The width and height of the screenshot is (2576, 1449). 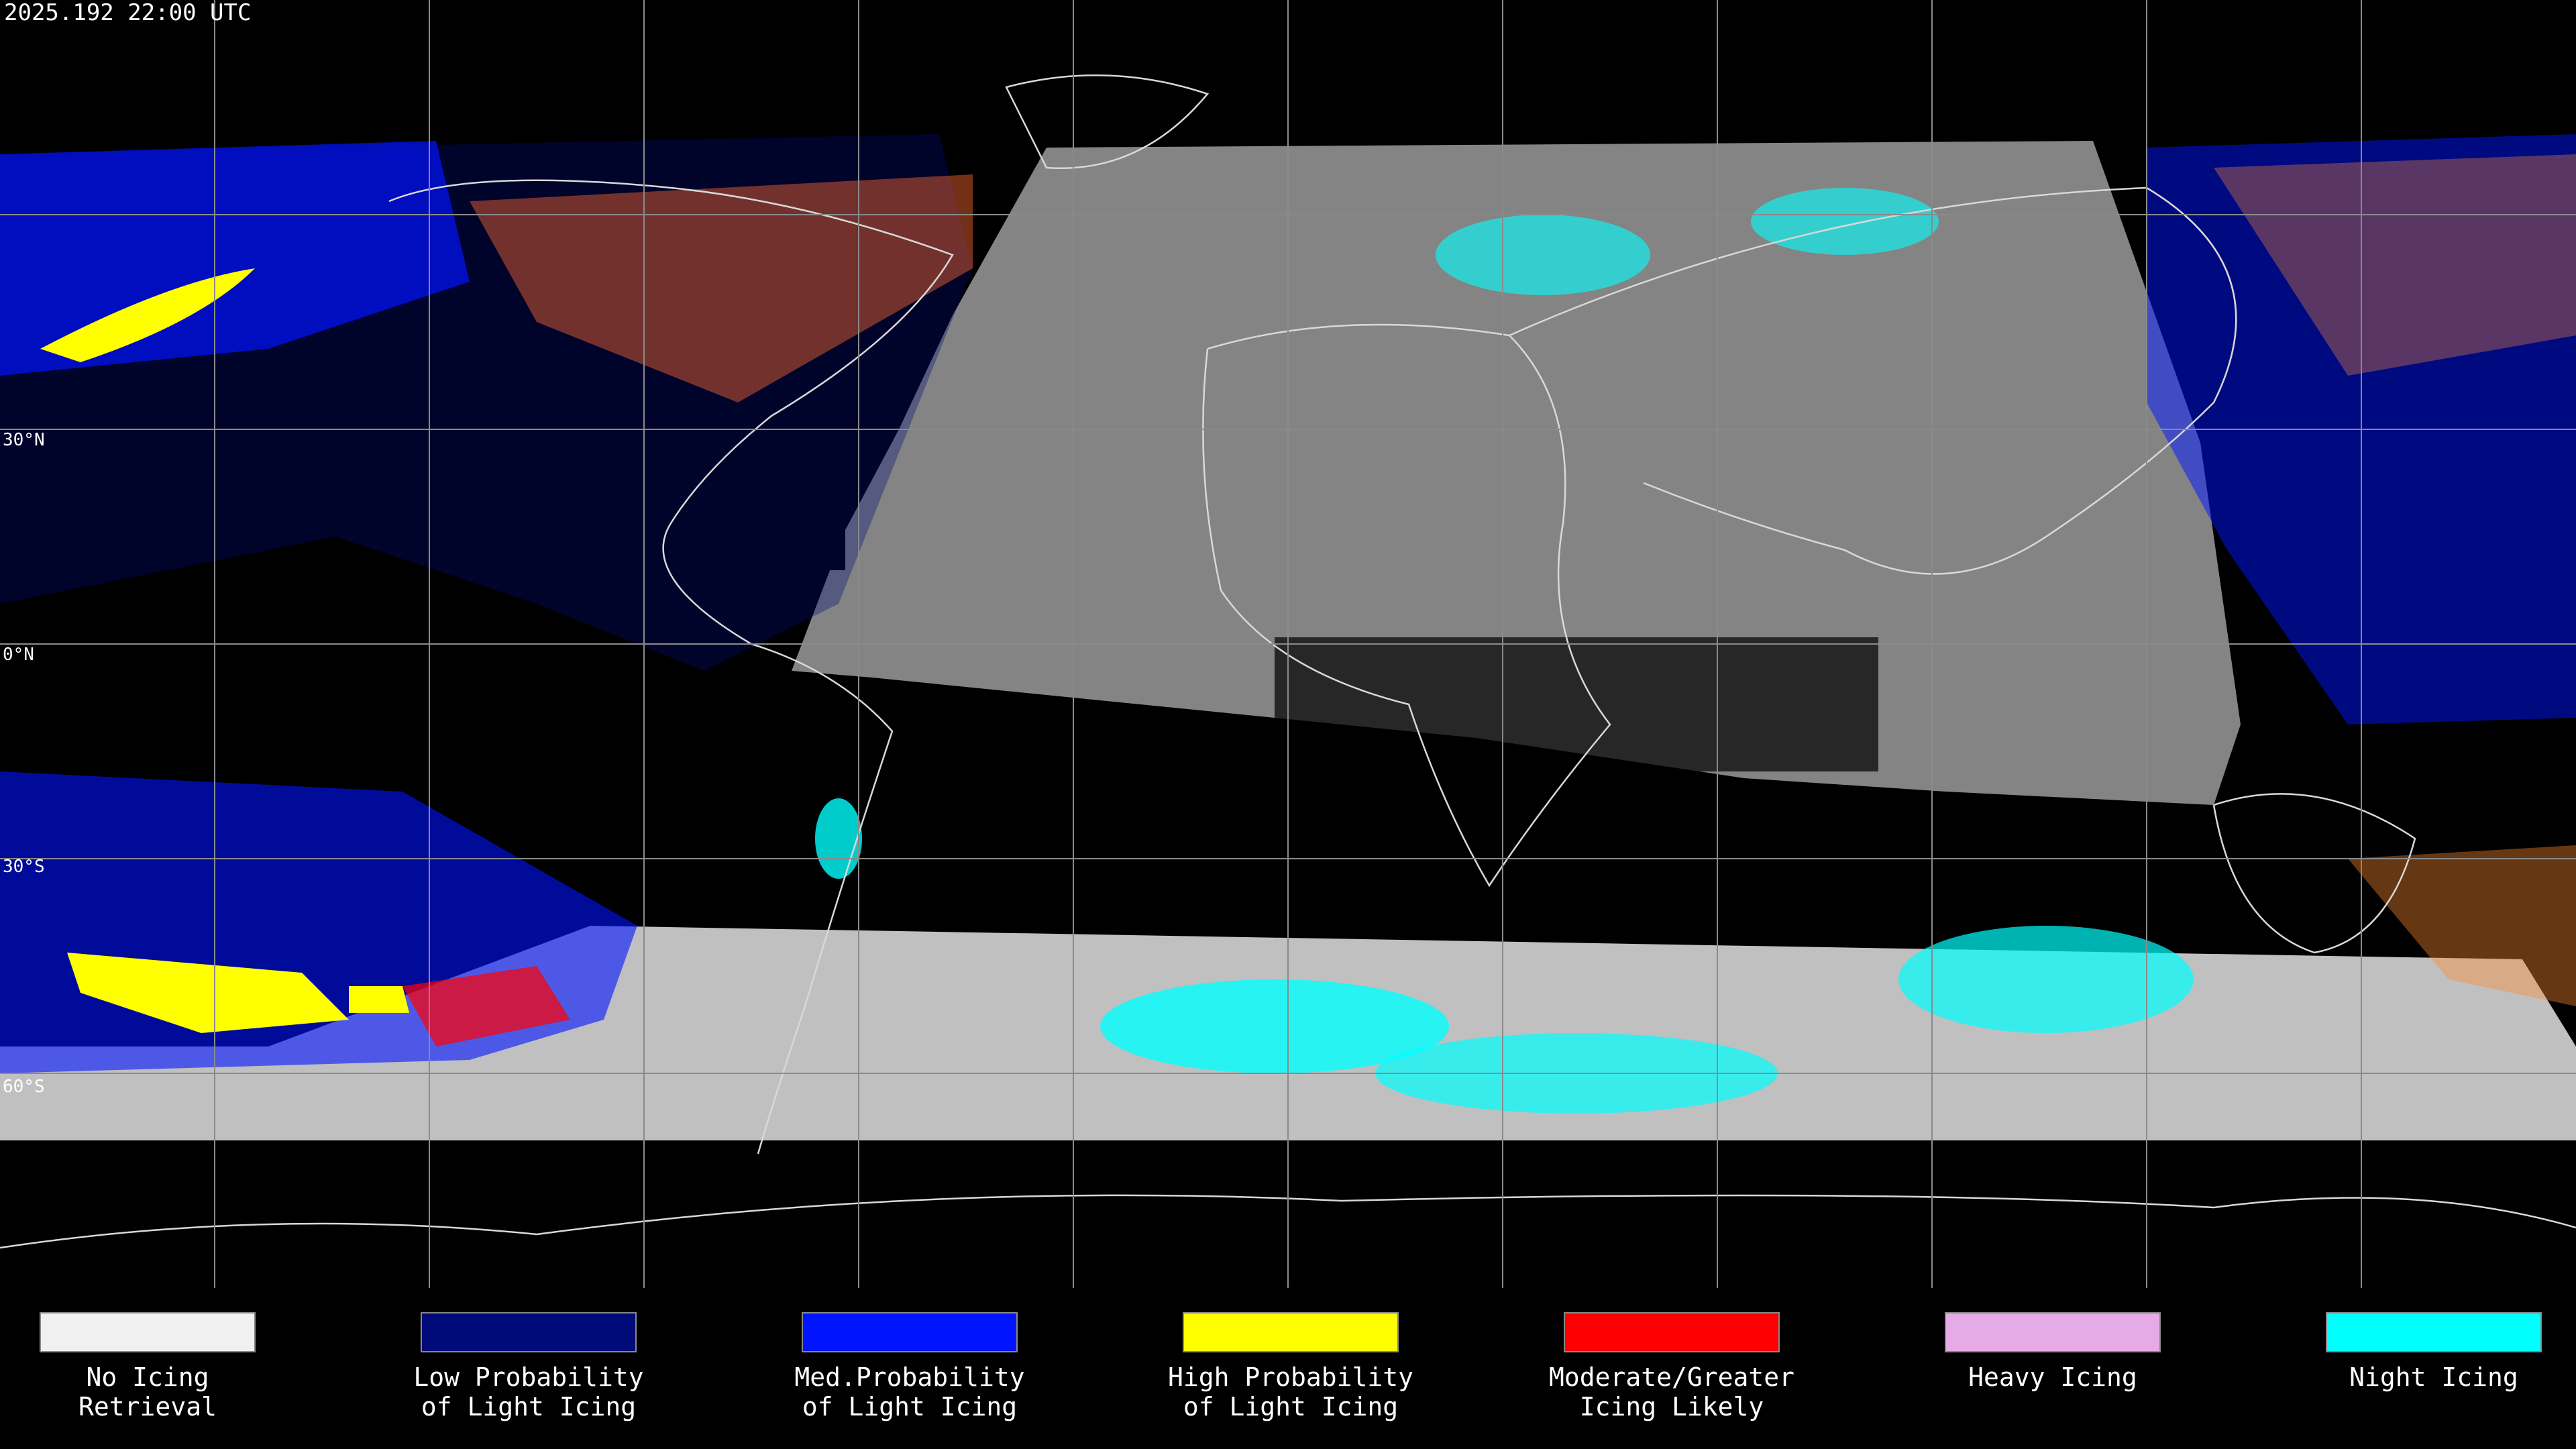 What do you see at coordinates (2433, 1377) in the screenshot?
I see `legend-label: Night Icing` at bounding box center [2433, 1377].